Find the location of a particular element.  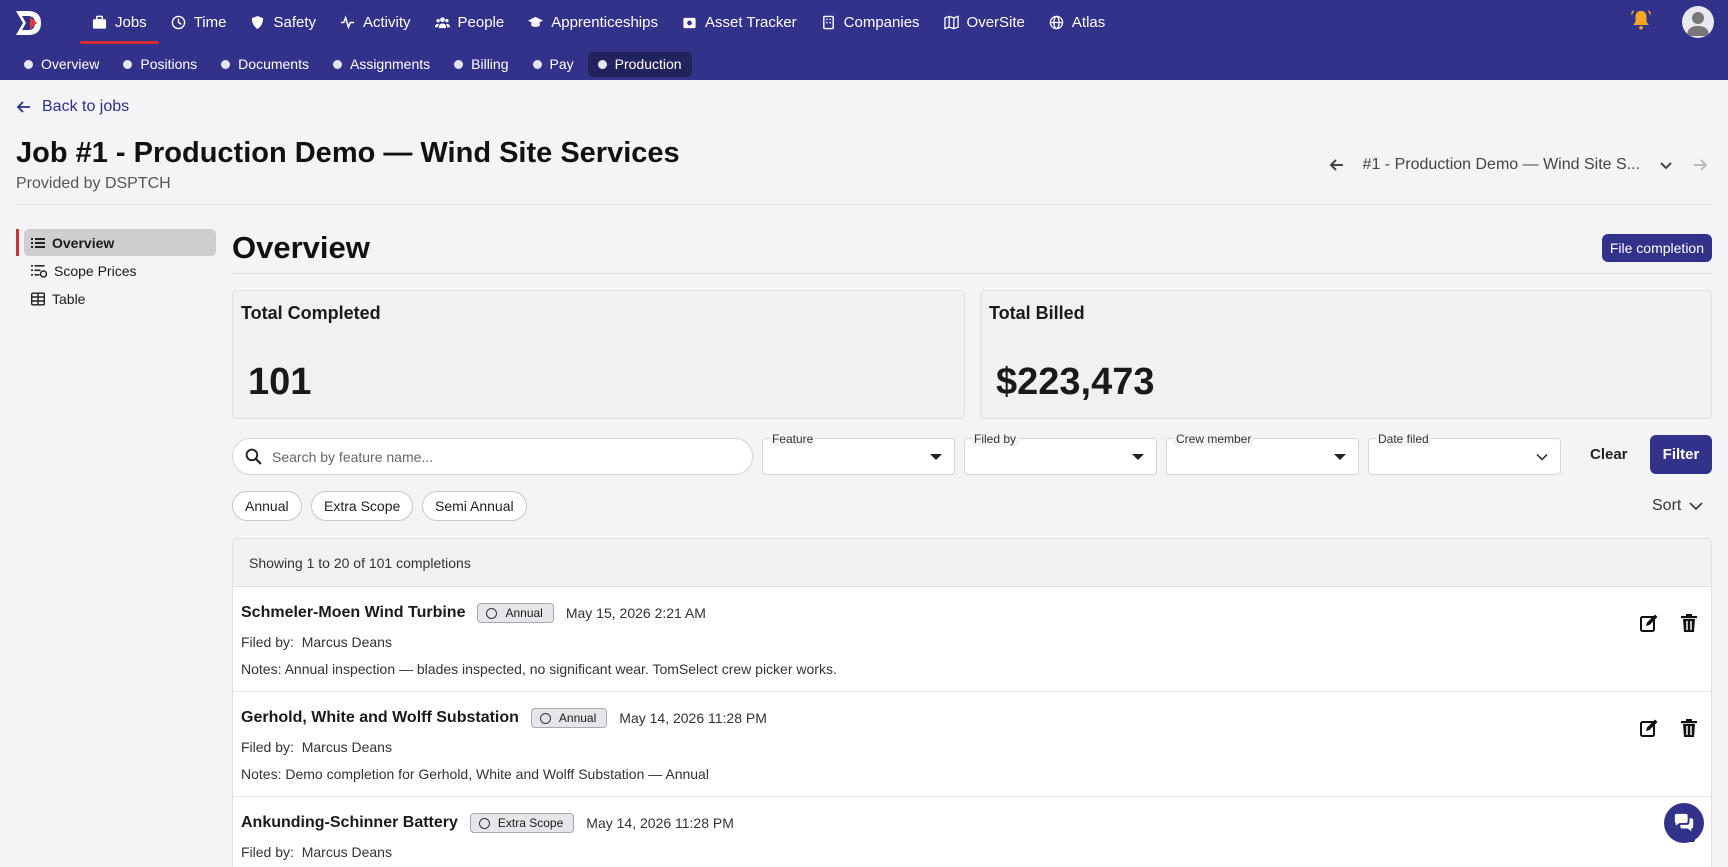

total-completed-title: Total Completed is located at coordinates (311, 313).